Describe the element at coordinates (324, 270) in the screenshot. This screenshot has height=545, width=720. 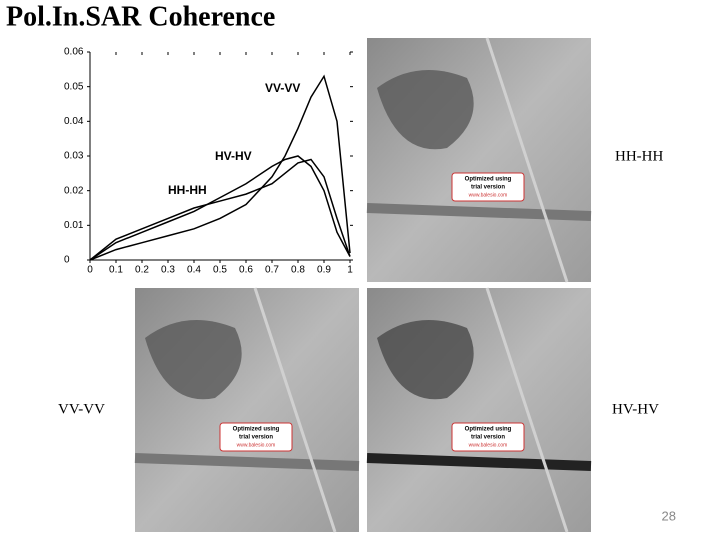
I see `x-tick-label: 0.9` at that location.